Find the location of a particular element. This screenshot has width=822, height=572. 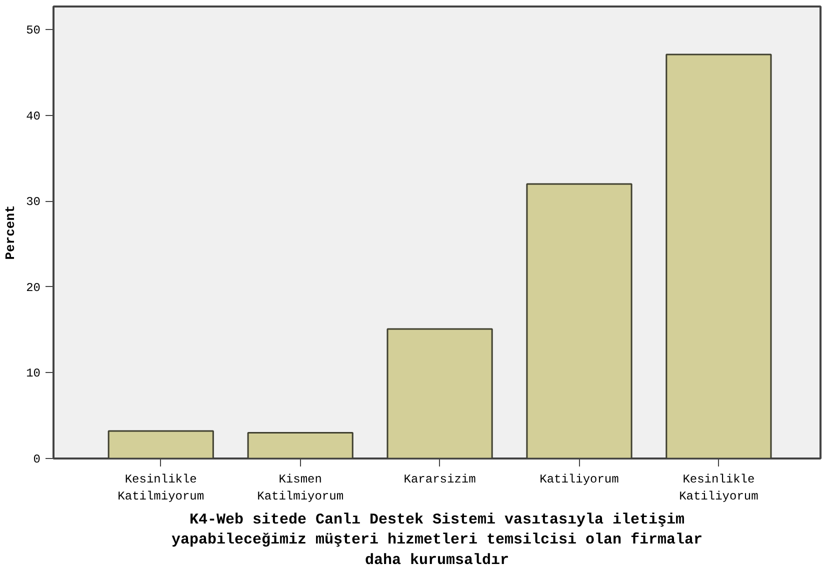

y-tick-label: 40 is located at coordinates (33, 116).